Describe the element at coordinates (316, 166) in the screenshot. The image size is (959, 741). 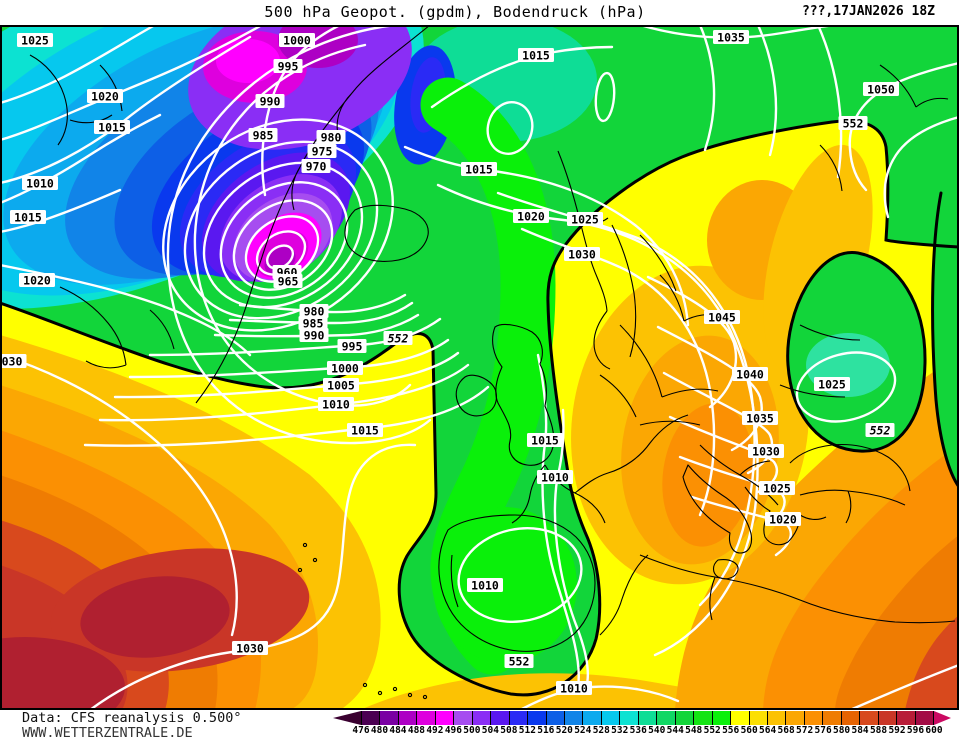
I see `pressure-label: 970` at that location.